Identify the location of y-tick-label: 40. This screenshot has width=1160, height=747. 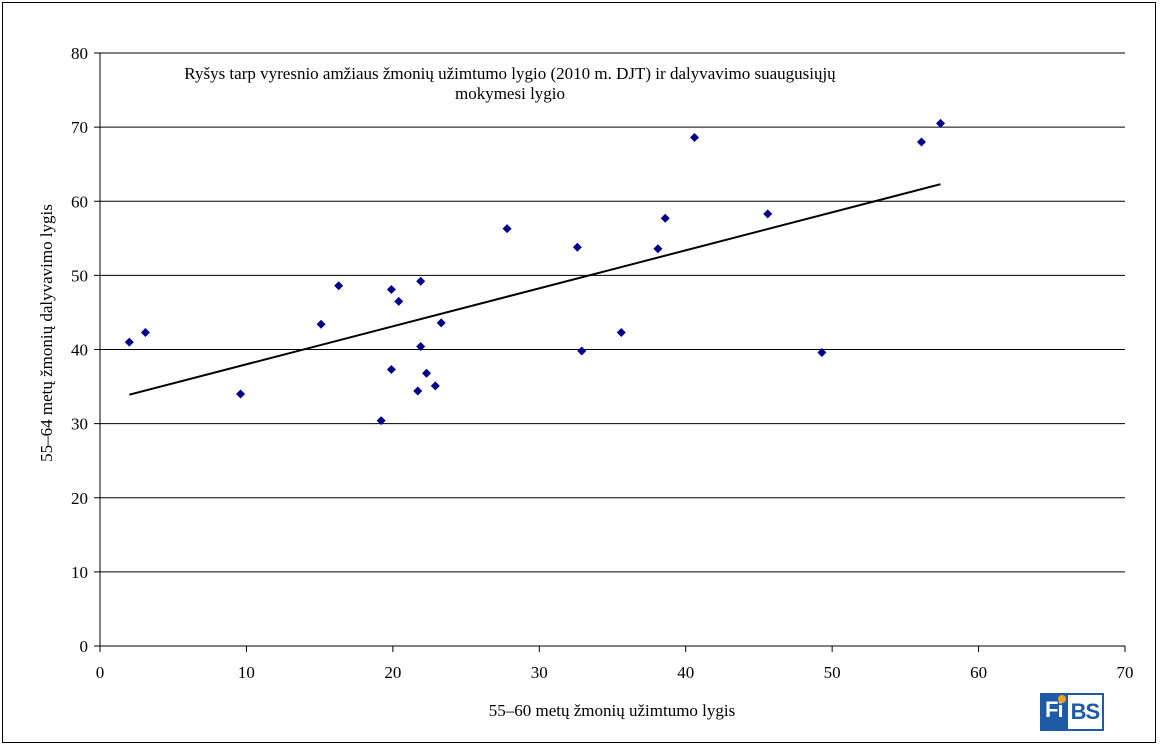
(79, 350).